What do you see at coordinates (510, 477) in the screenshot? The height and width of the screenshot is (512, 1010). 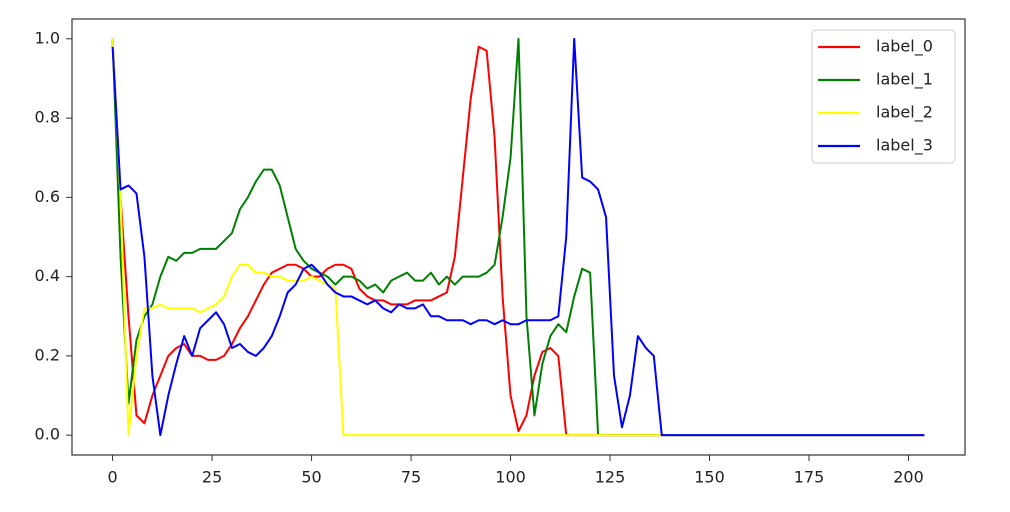 I see `x-tick-label: 100` at bounding box center [510, 477].